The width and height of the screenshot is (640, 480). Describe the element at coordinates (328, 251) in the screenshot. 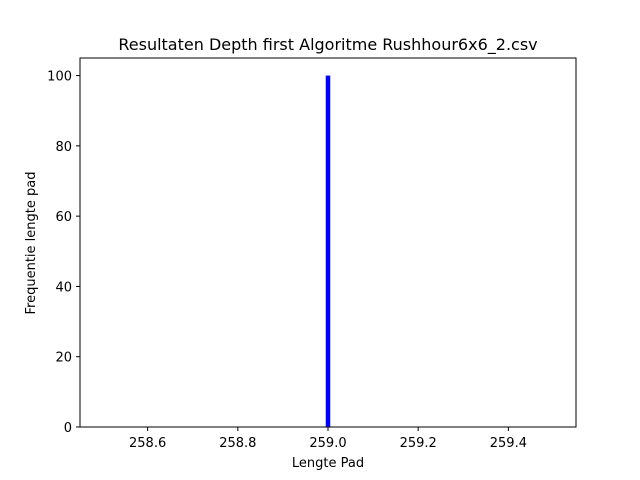

I see `bar` at that location.